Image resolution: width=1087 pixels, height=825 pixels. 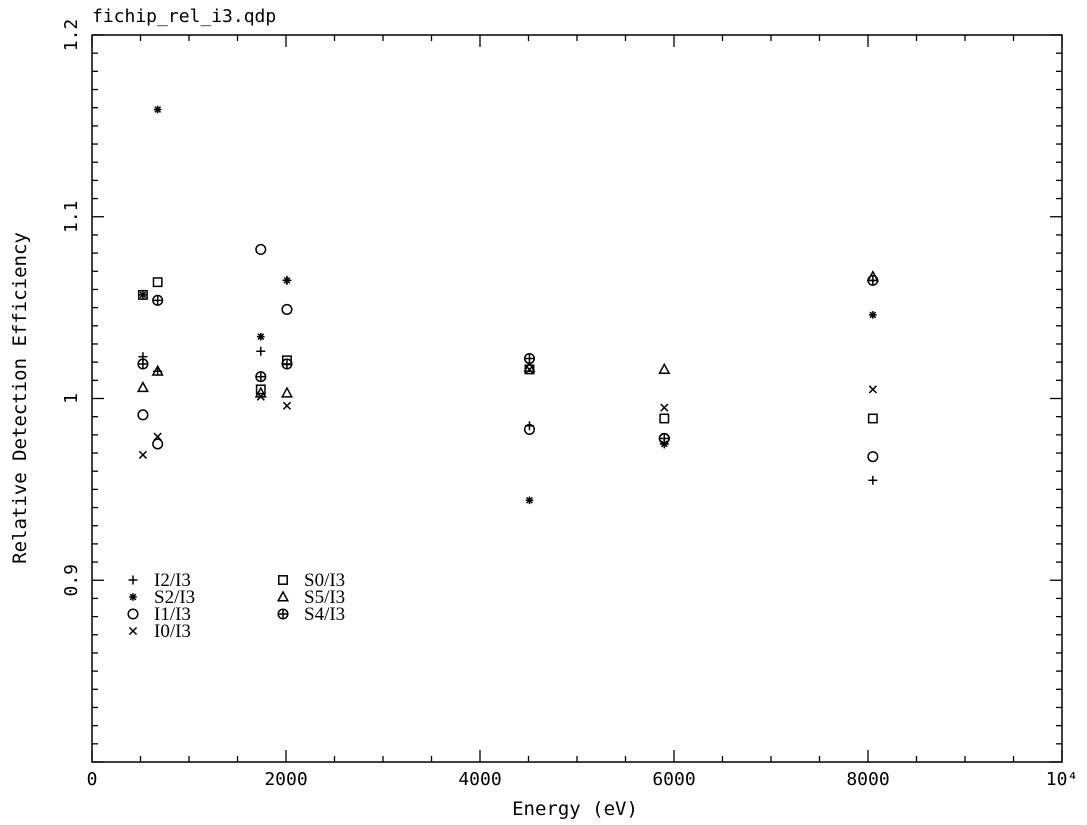 What do you see at coordinates (133, 614) in the screenshot?
I see `legend-marker-circle` at bounding box center [133, 614].